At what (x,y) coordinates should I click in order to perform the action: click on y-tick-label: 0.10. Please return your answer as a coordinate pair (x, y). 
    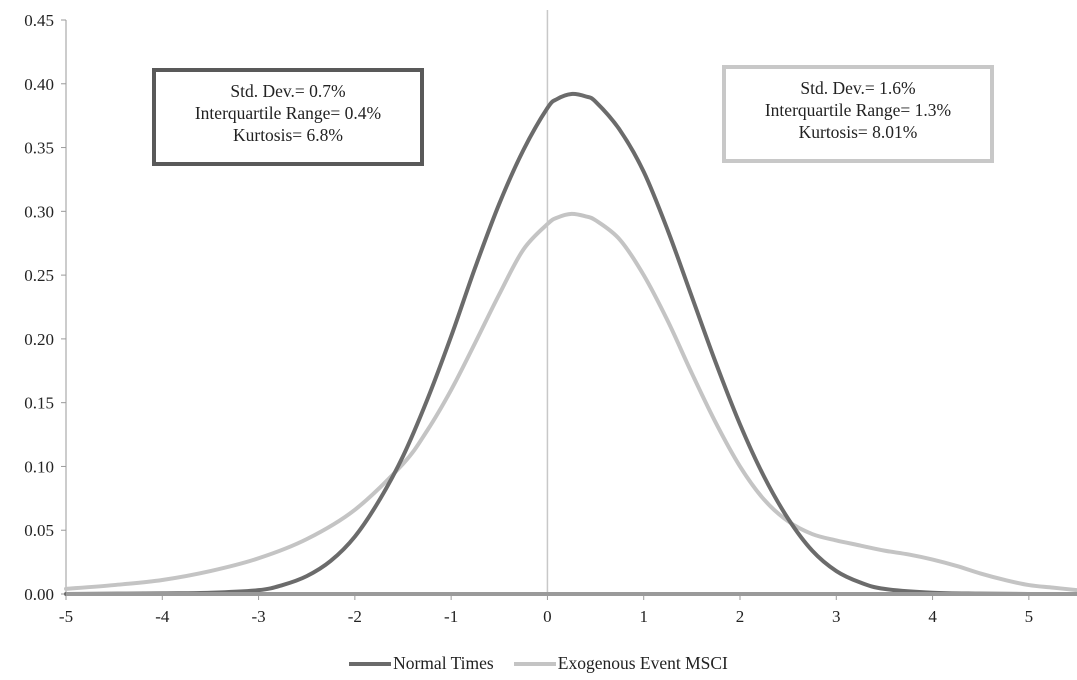
    Looking at the image, I should click on (39, 466).